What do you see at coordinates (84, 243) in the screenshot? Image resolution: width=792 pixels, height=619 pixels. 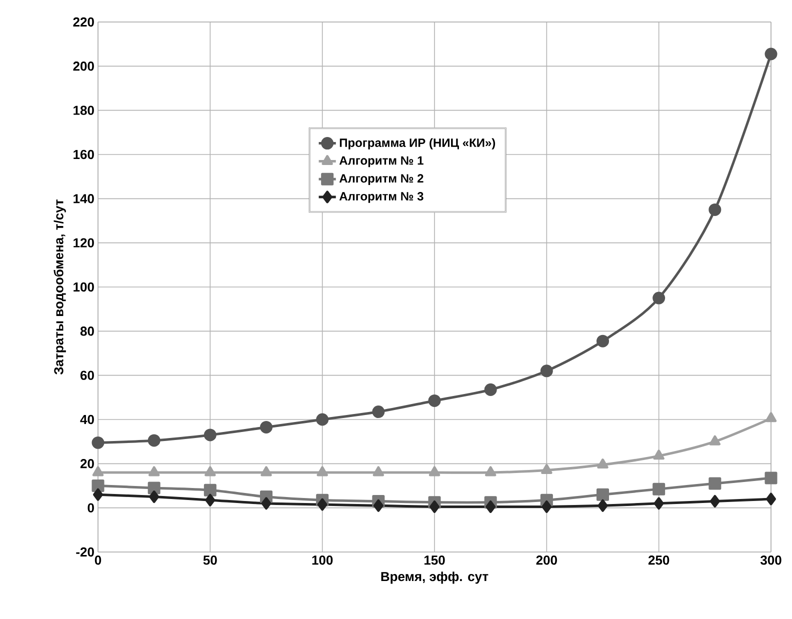 I see `y-tick-label: 120` at bounding box center [84, 243].